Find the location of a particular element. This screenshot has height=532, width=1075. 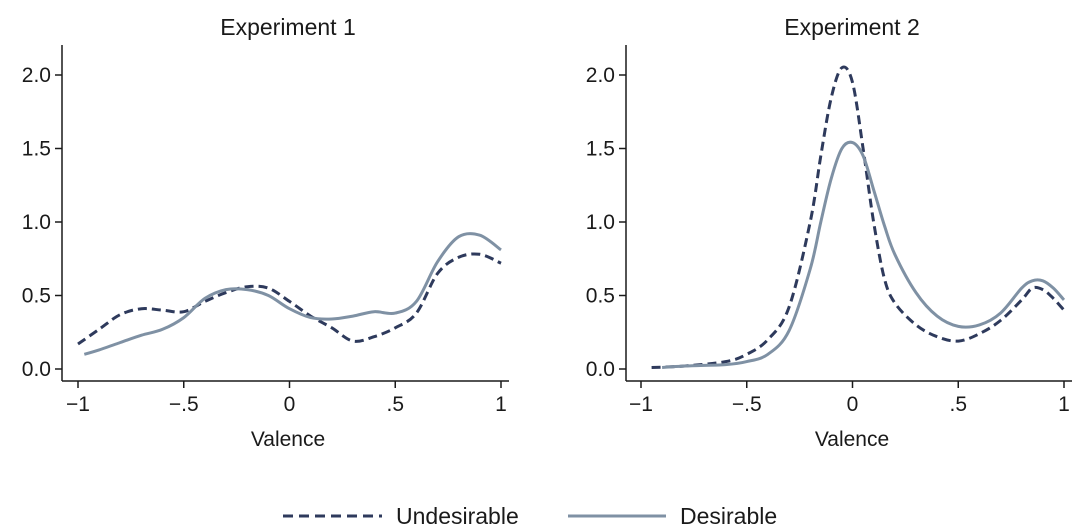

chart-title: Experiment 1 is located at coordinates (288, 27).